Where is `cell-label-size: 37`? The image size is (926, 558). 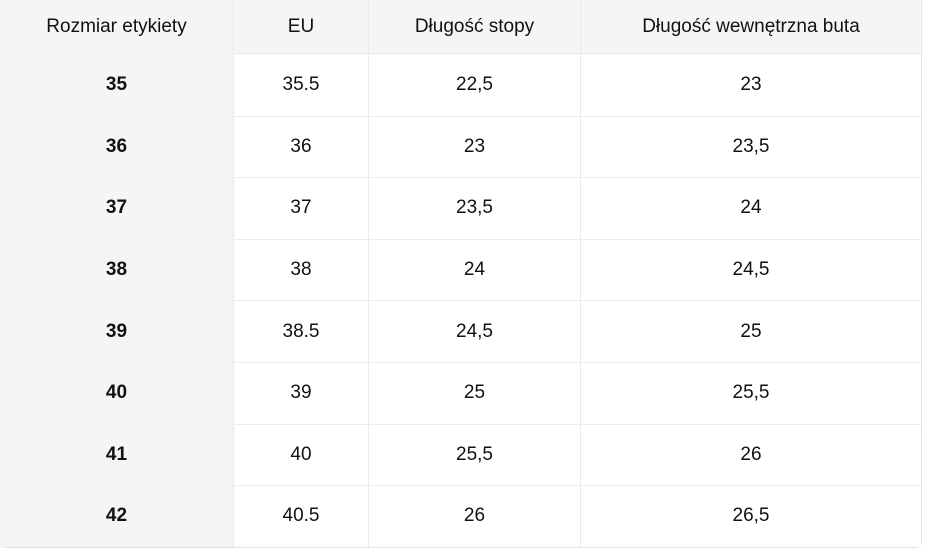
cell-label-size: 37 is located at coordinates (116, 208).